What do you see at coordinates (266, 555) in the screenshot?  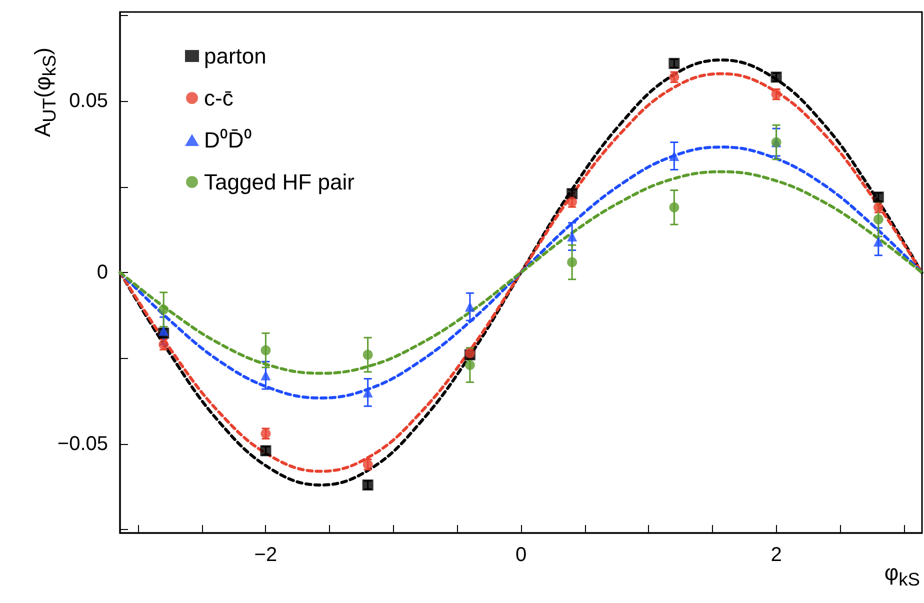 I see `x-tick-label: −2` at bounding box center [266, 555].